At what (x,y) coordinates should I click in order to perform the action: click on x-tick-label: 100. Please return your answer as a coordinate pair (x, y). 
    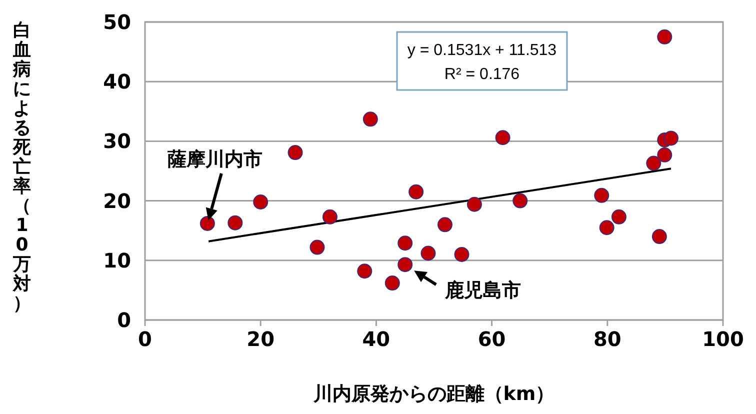
    Looking at the image, I should click on (723, 339).